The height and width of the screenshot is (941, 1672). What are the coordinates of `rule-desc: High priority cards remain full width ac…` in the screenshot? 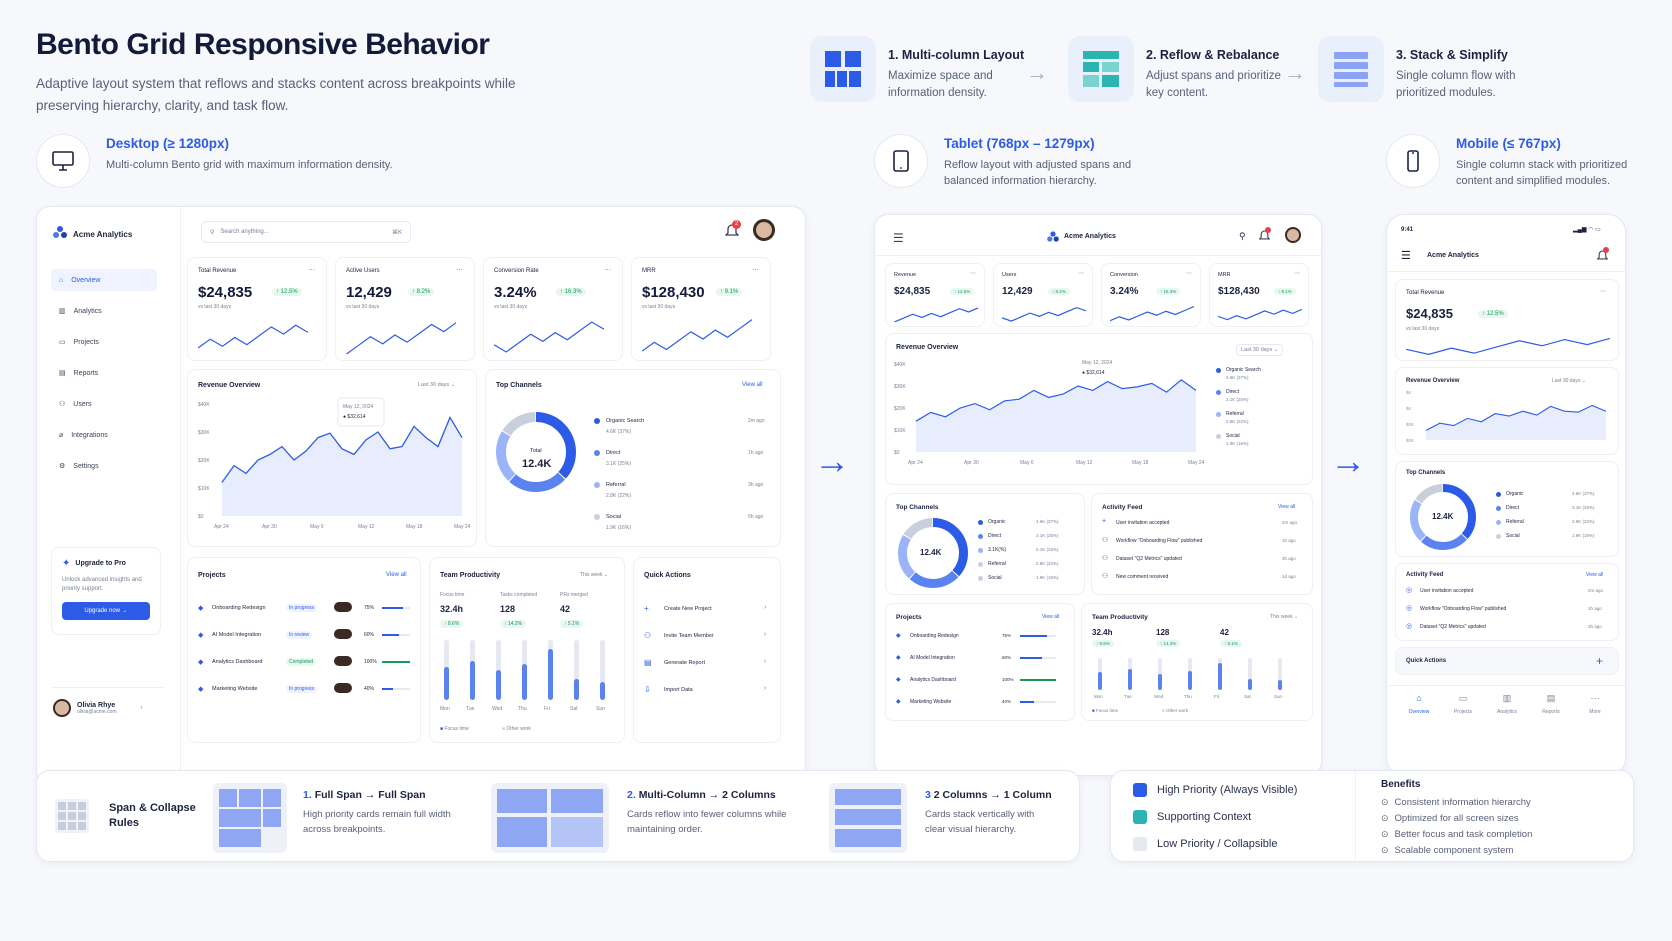 It's located at (377, 822).